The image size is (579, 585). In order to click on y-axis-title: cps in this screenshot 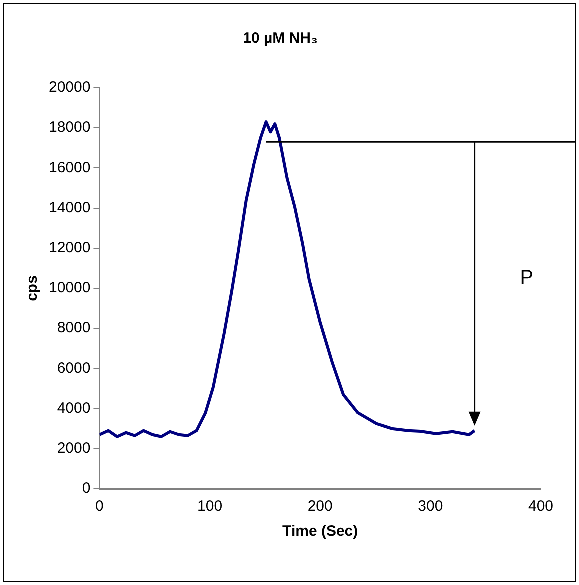, I will do `click(33, 289)`.